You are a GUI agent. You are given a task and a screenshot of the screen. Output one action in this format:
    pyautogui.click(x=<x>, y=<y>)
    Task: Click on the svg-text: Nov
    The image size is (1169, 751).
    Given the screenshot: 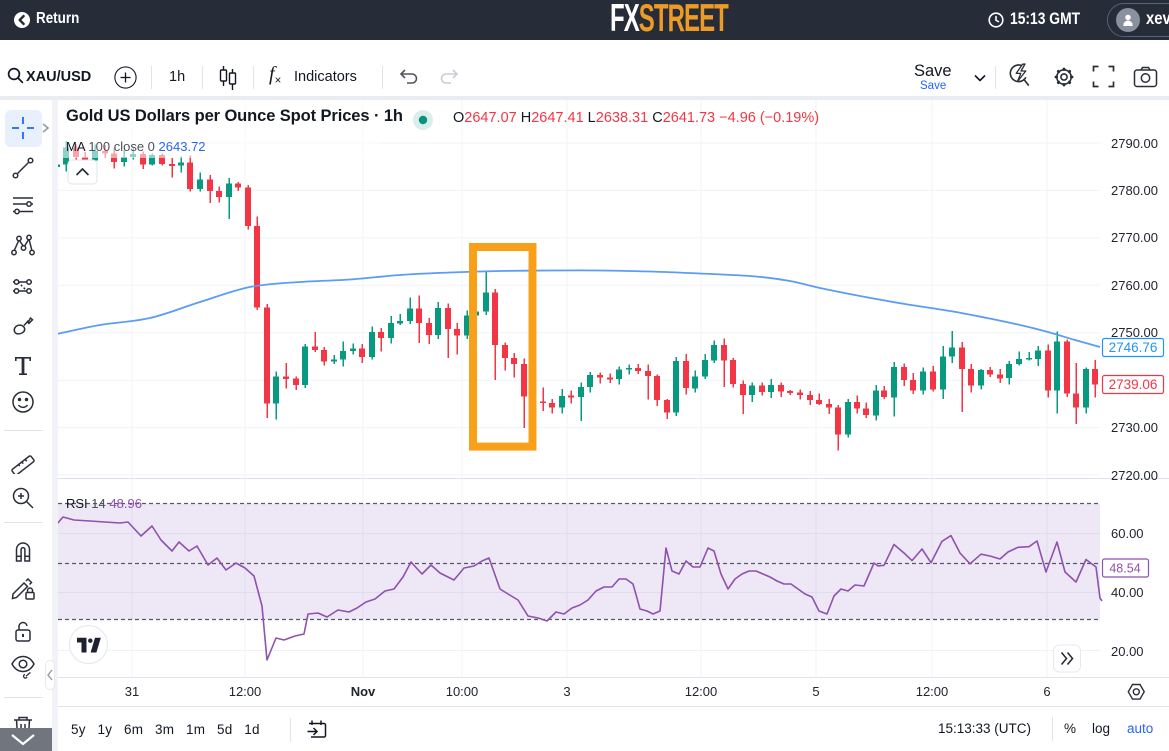 What is the action you would take?
    pyautogui.click(x=363, y=691)
    